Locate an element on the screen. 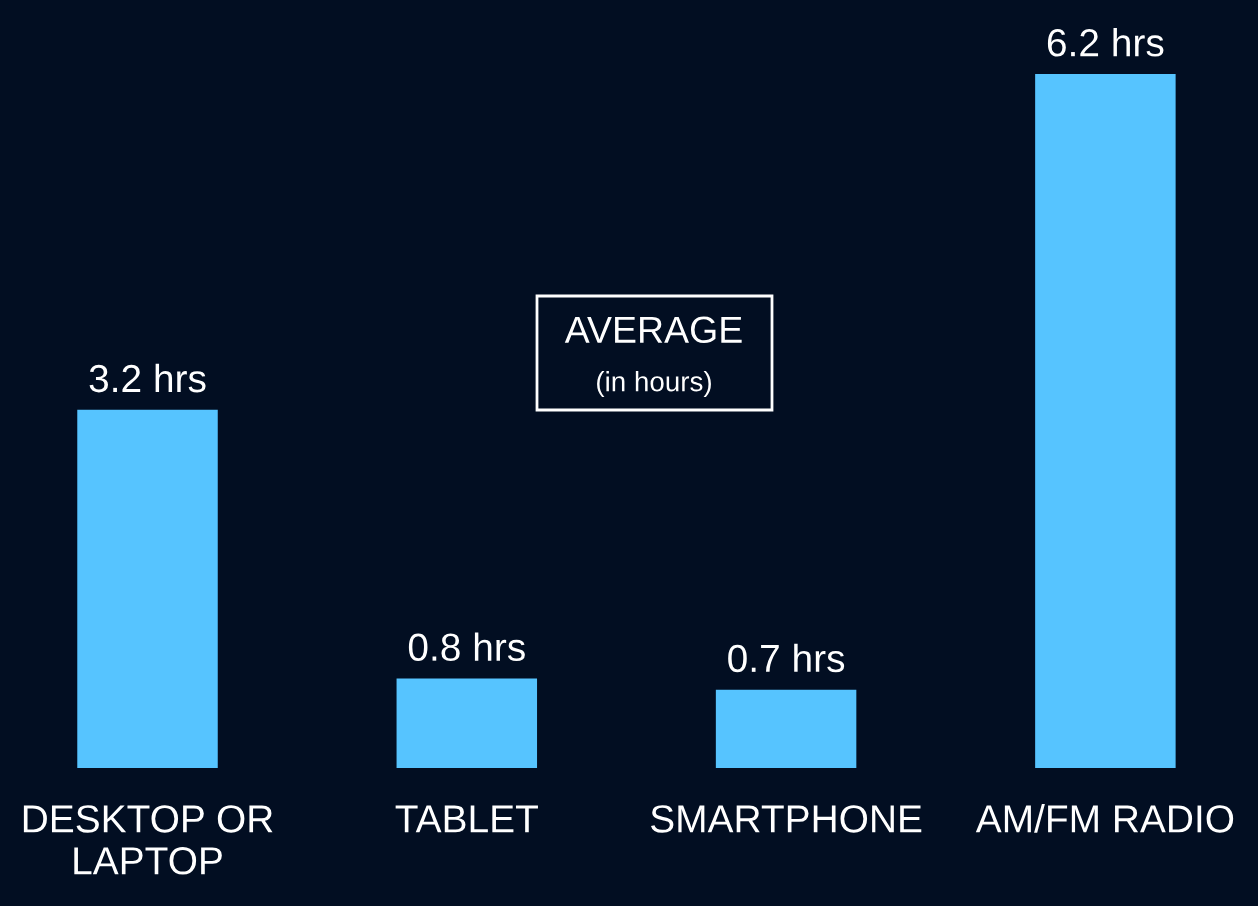 The height and width of the screenshot is (906, 1258). x-tick-label: AM/FM RADIO is located at coordinates (1104, 818).